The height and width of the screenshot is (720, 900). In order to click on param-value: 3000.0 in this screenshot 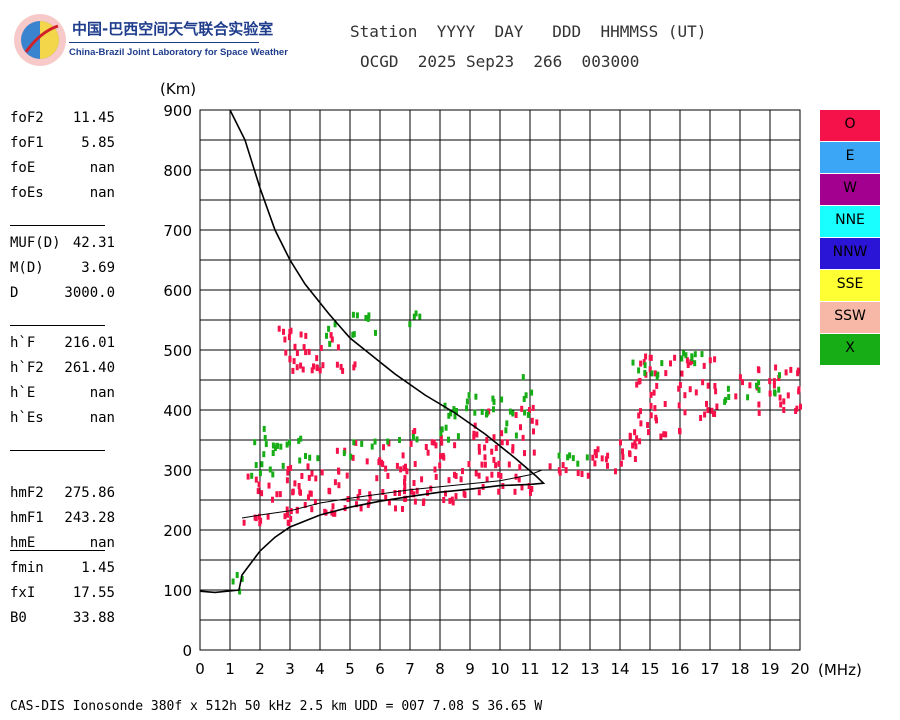, I will do `click(89, 293)`.